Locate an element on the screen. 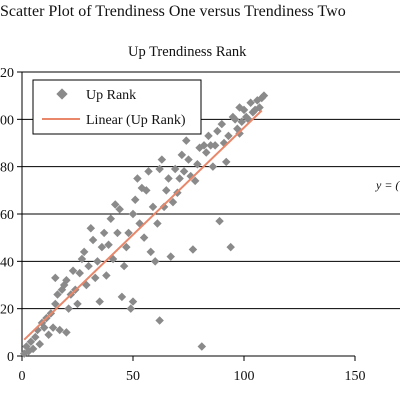 Image resolution: width=400 pixels, height=400 pixels. y-tick-label: 120 is located at coordinates (7, 73).